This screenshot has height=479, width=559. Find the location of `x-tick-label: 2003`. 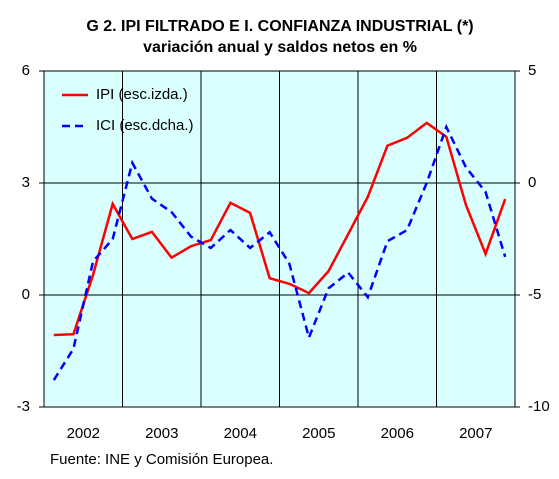

x-tick-label: 2003 is located at coordinates (161, 433).